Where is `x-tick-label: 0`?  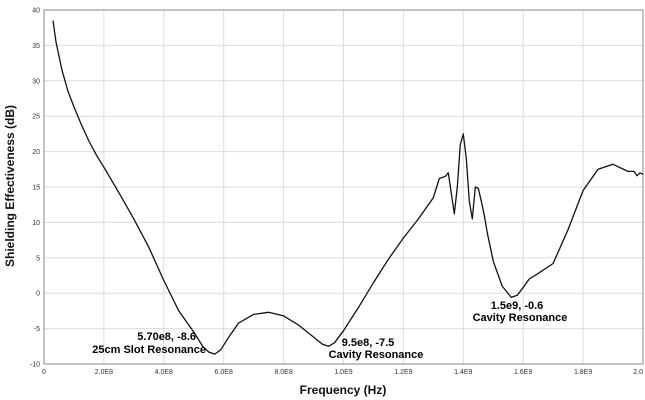
x-tick-label: 0 is located at coordinates (44, 372).